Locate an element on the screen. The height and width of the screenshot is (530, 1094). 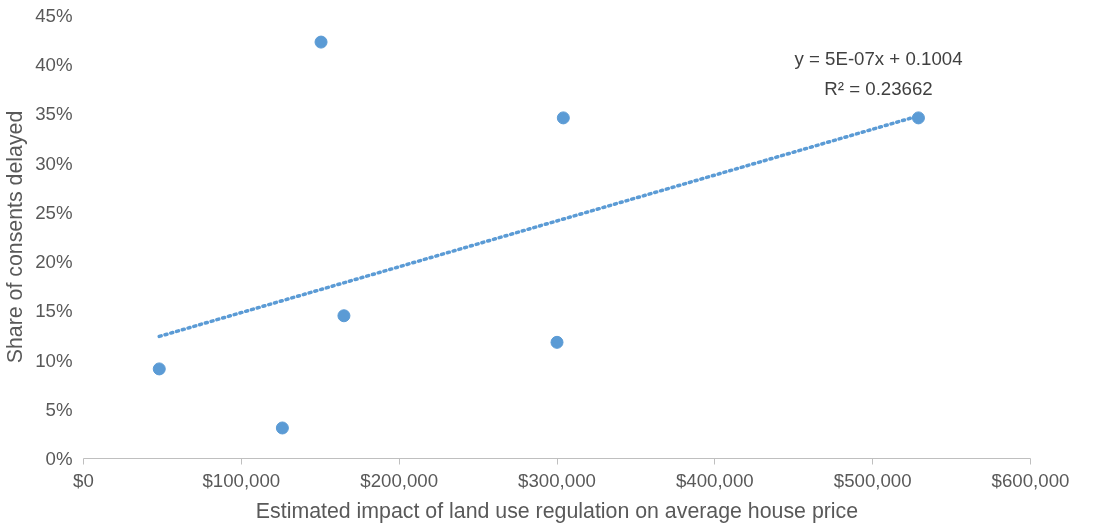
x-tick-label: $600,000 is located at coordinates (1030, 480).